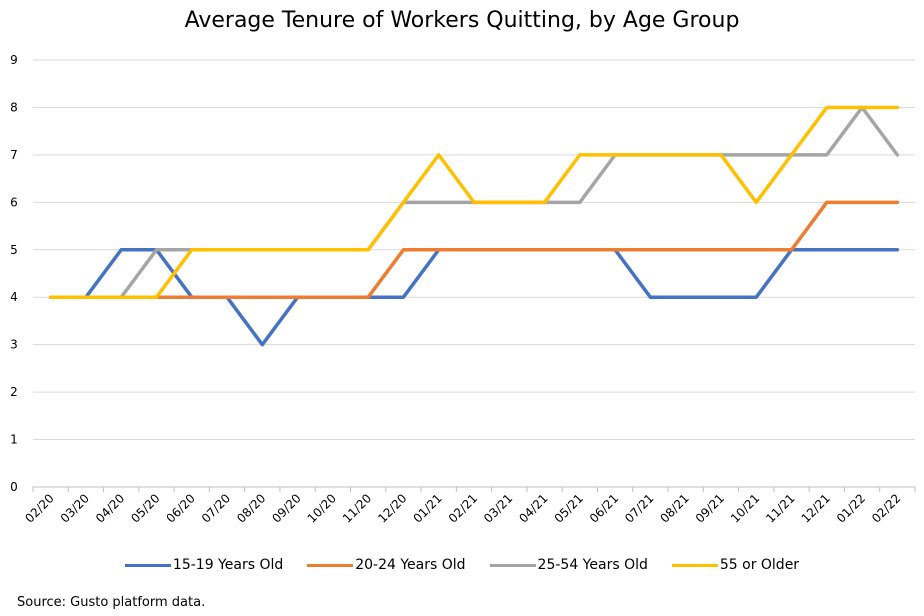 This screenshot has width=924, height=616. Describe the element at coordinates (851, 508) in the screenshot. I see `x-tick-label: 01/22` at that location.